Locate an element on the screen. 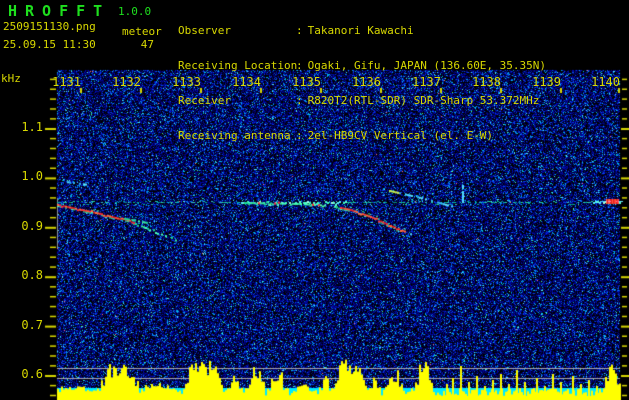 The height and width of the screenshot is (400, 629). info-value: Ogaki, Gifu, JAPAN (136.60E, 35.35N) is located at coordinates (427, 65).